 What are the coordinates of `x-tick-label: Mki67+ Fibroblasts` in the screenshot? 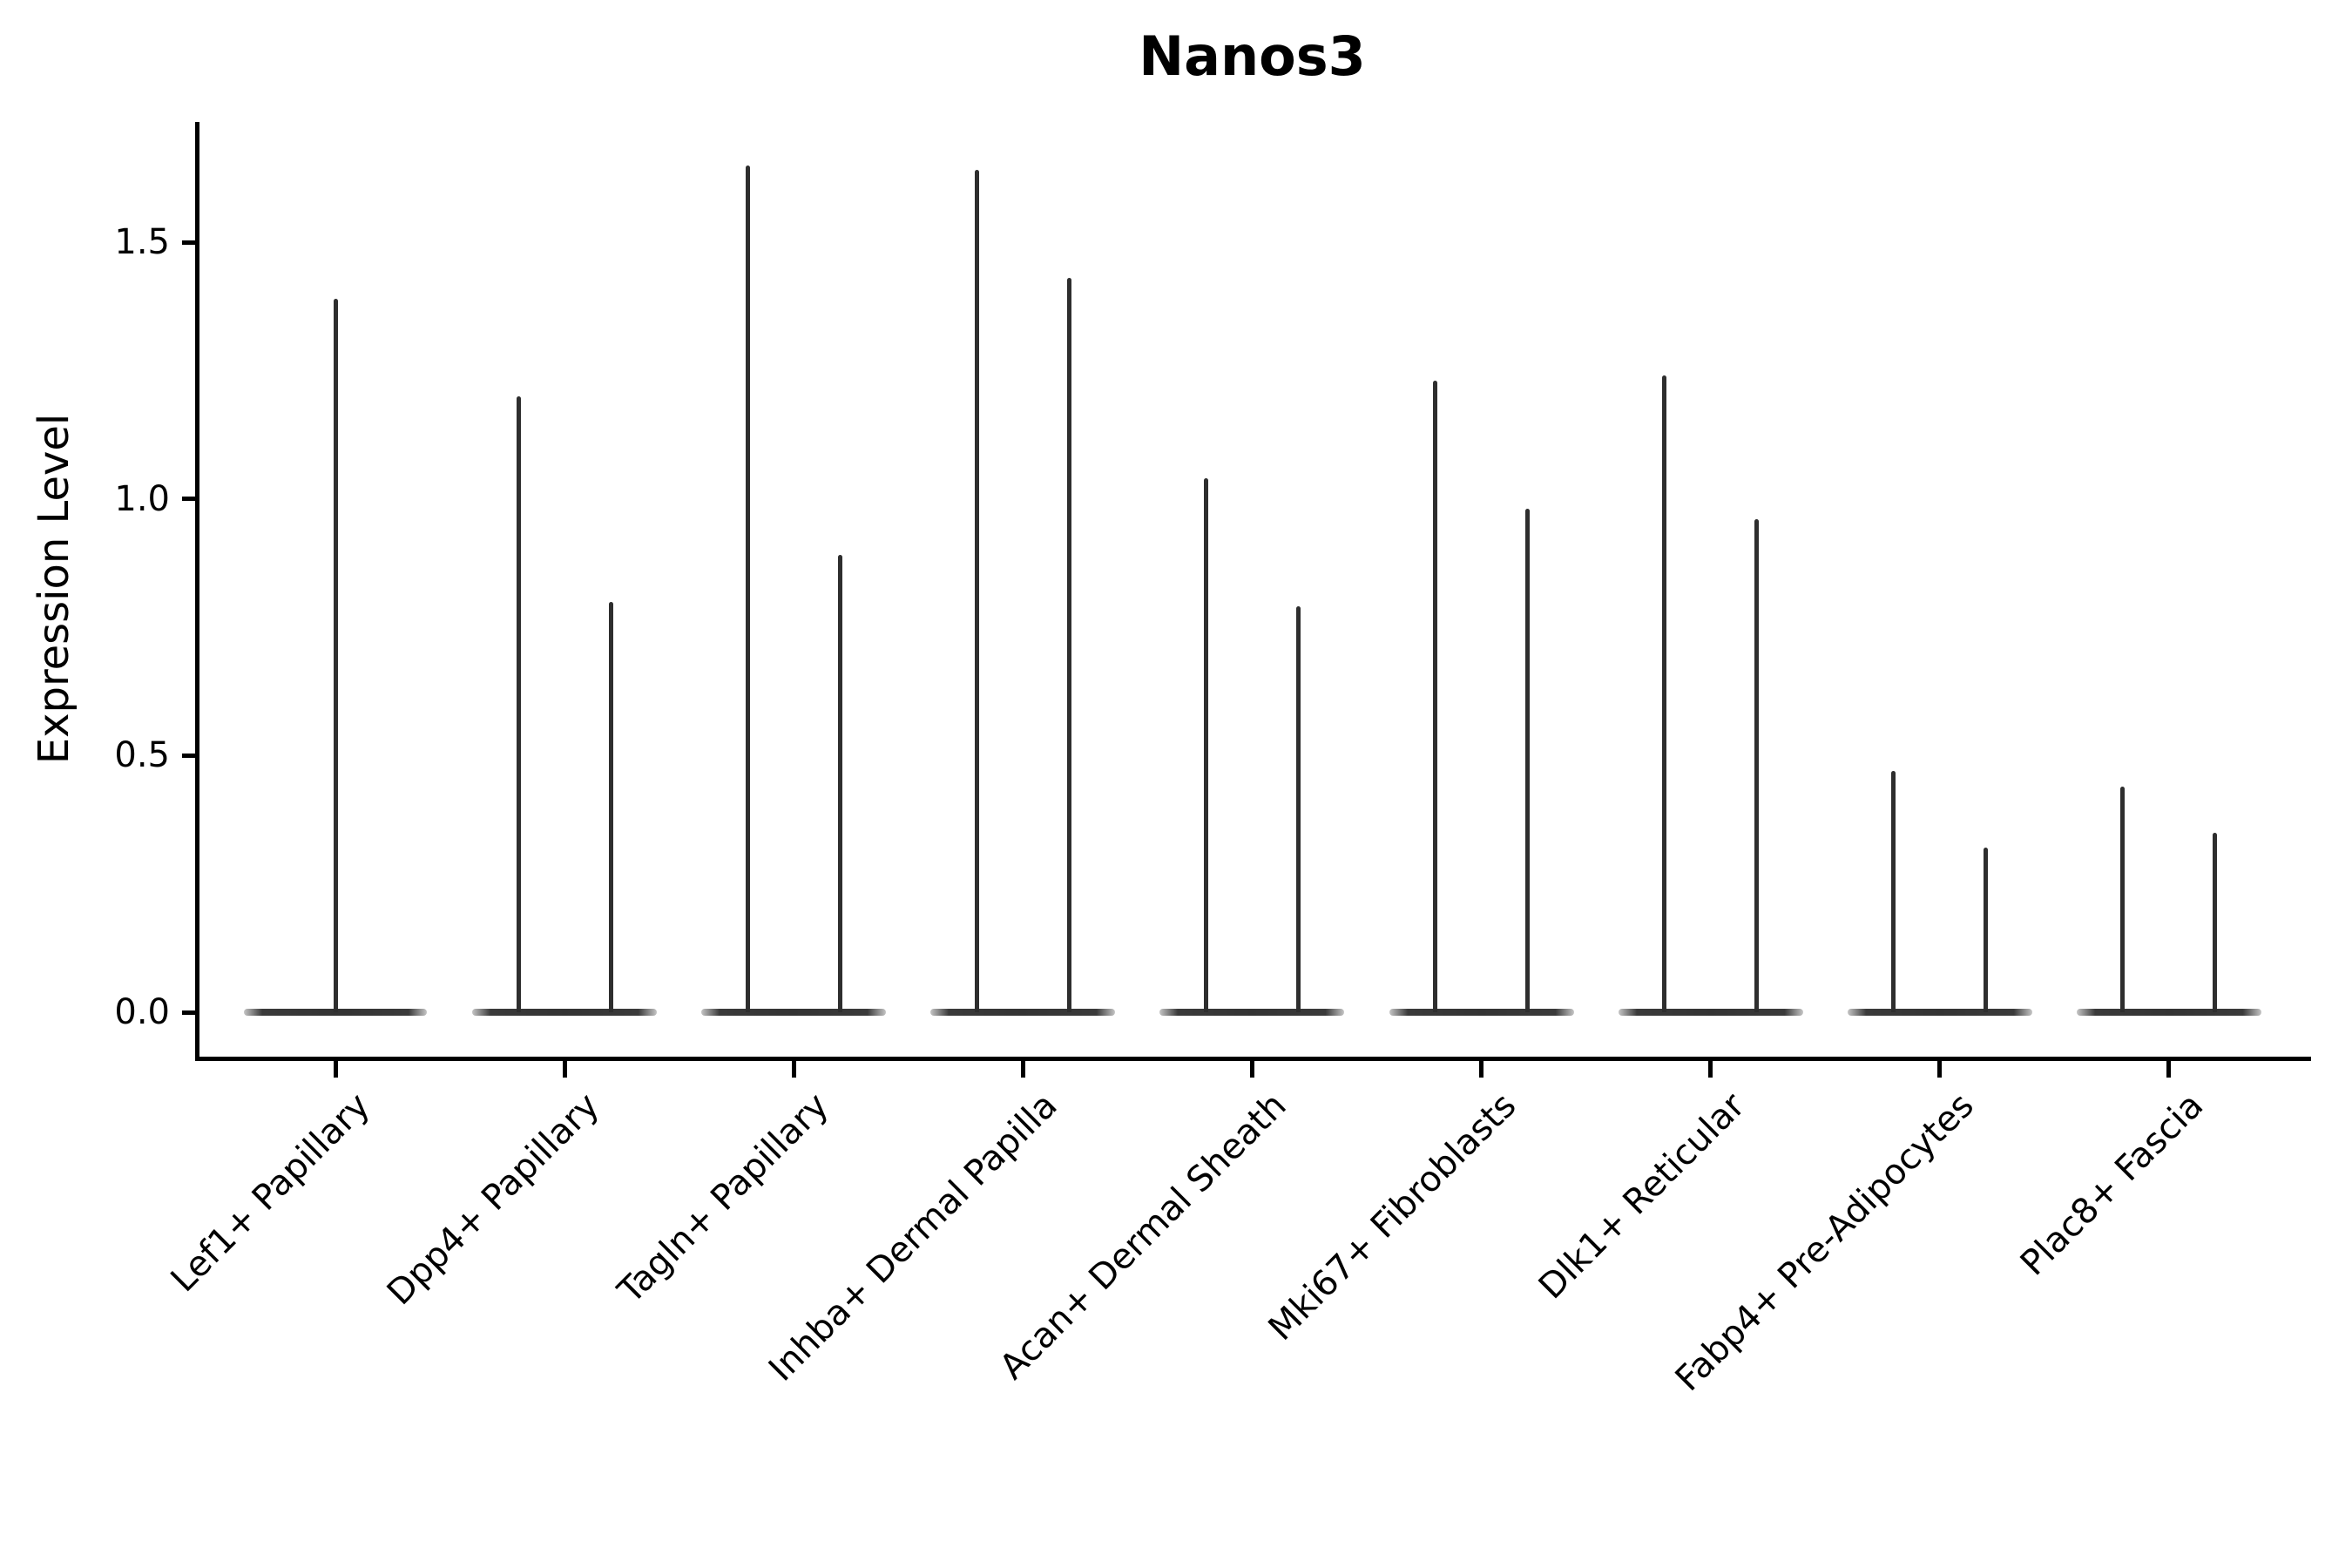 It's located at (1392, 1216).